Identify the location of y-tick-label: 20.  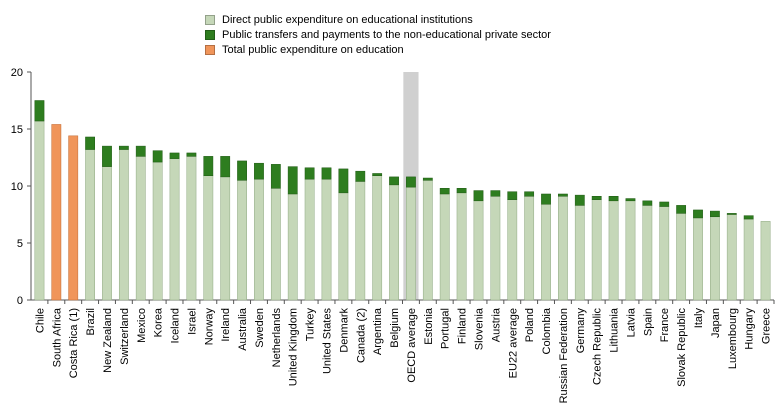
(17, 73).